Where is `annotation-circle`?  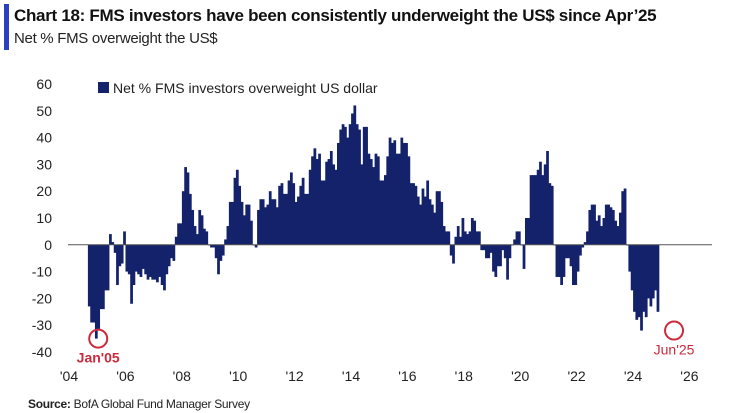 annotation-circle is located at coordinates (674, 330).